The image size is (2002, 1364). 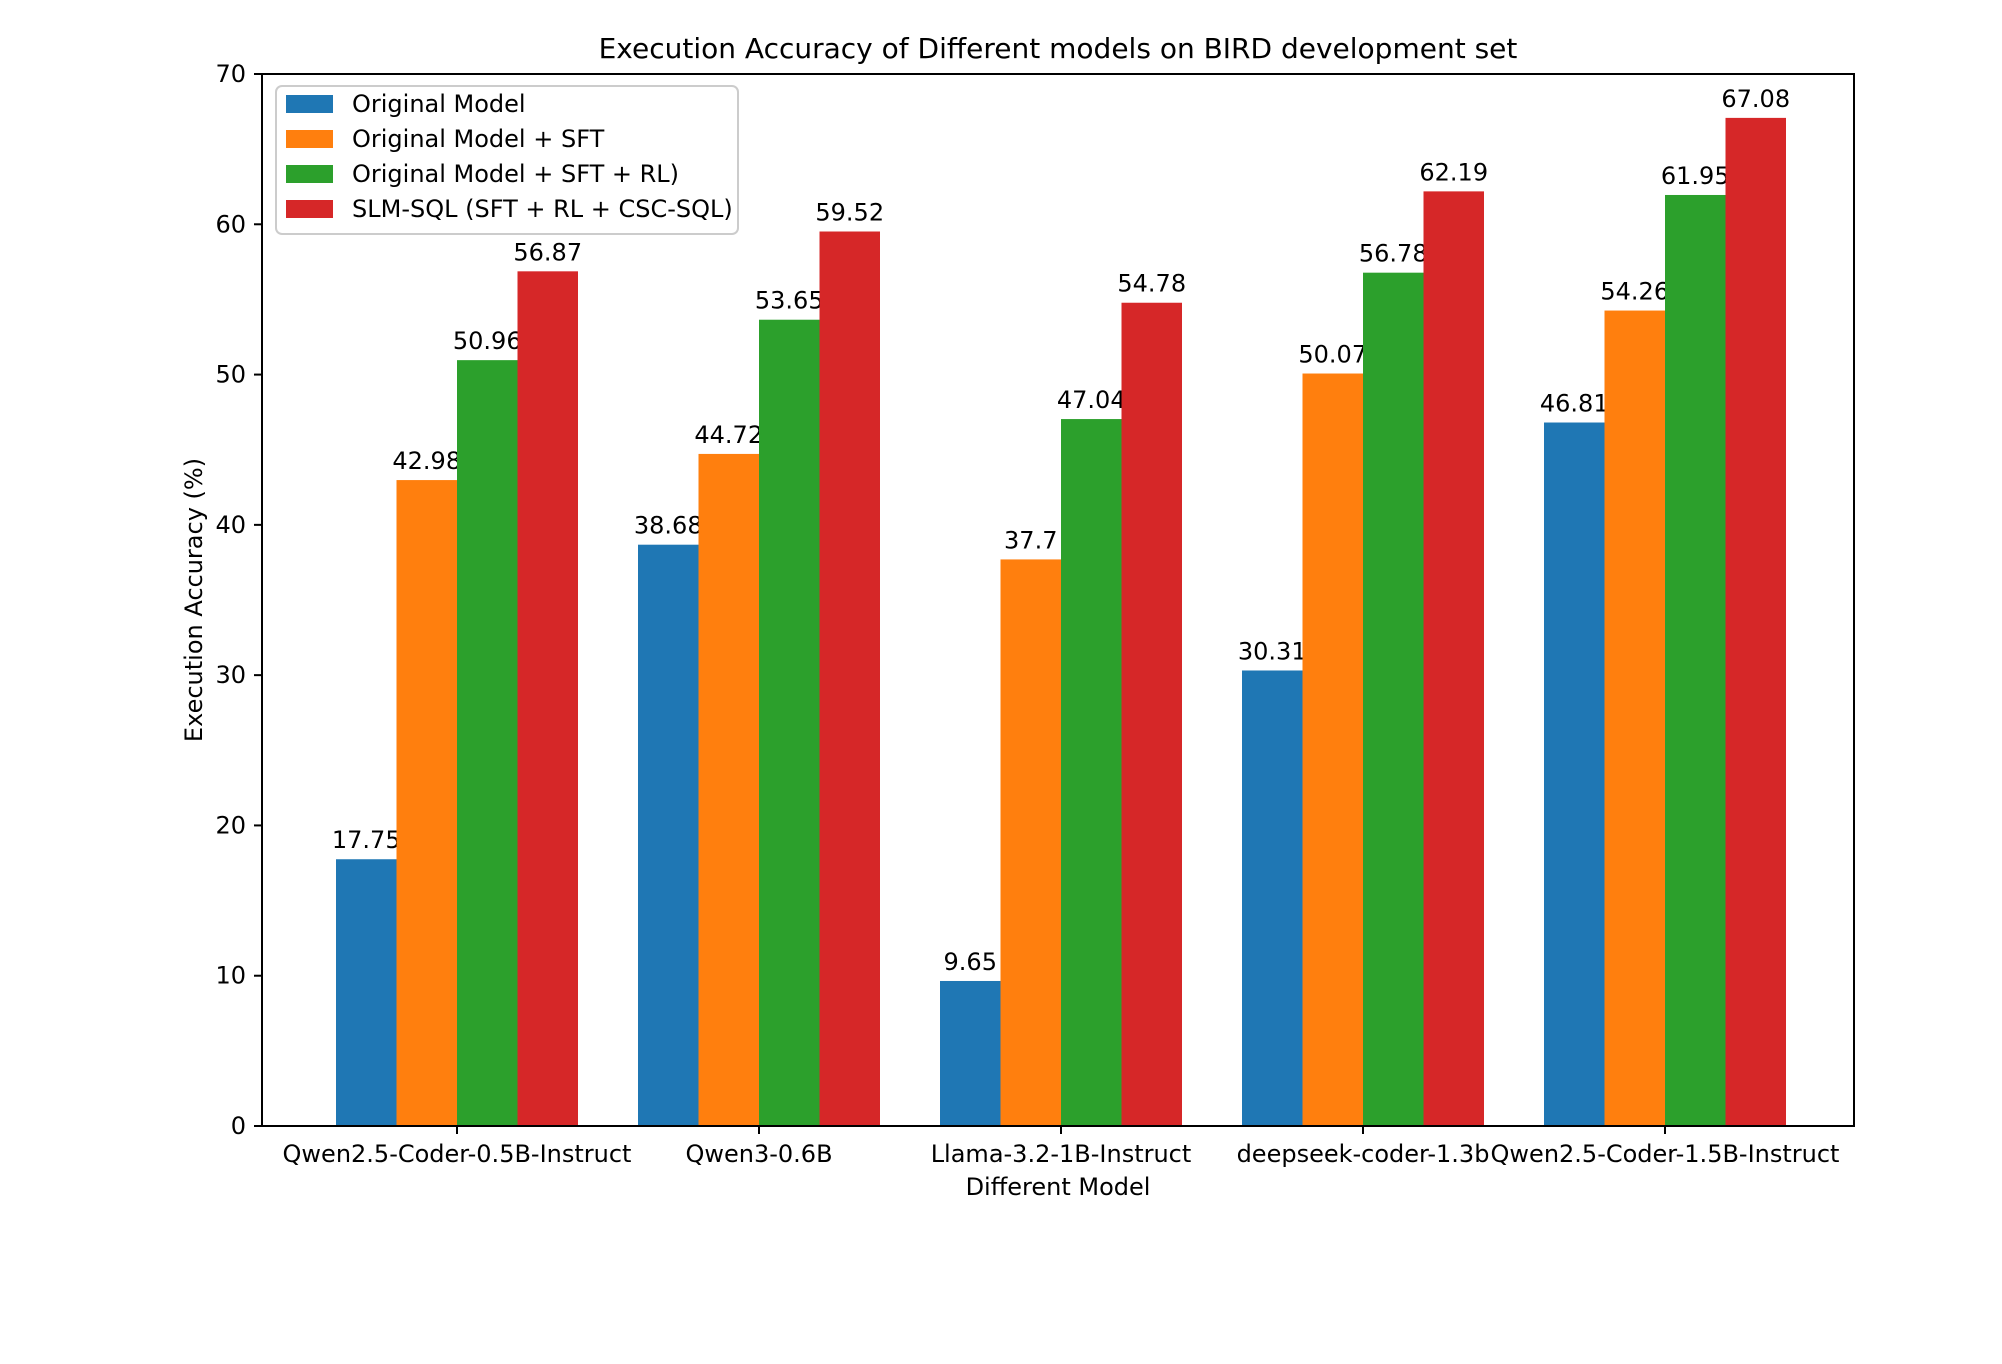 I want to click on bar-value-label: 50.07, so click(x=1332, y=355).